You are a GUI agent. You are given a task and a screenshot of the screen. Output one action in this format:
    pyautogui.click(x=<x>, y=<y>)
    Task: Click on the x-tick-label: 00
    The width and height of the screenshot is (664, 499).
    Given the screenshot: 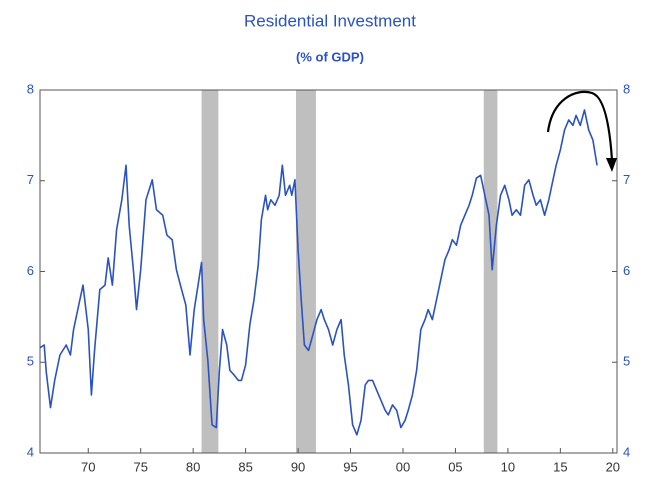 What is the action you would take?
    pyautogui.click(x=403, y=466)
    